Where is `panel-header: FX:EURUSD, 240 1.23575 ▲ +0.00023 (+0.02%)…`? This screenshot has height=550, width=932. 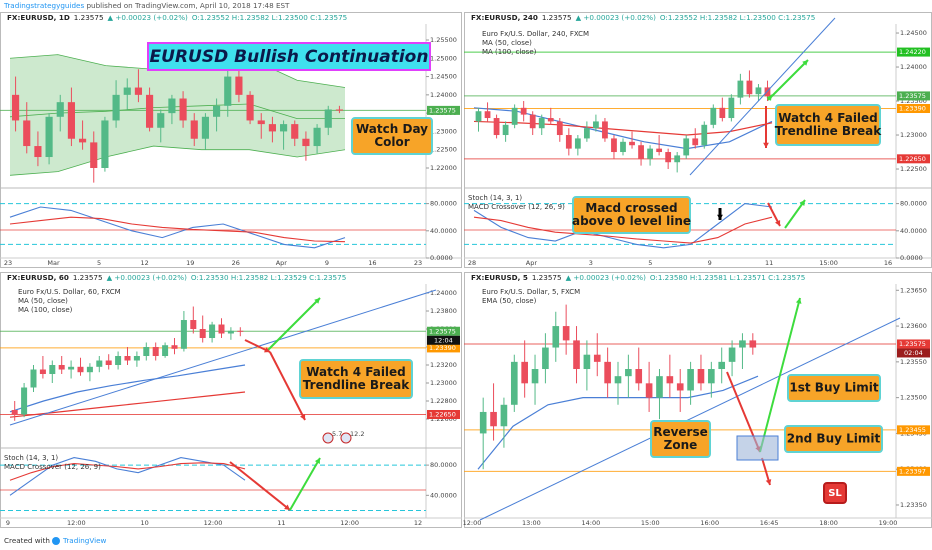 panel-header: FX:EURUSD, 240 1.23575 ▲ +0.00023 (+0.02%)… is located at coordinates (643, 17).